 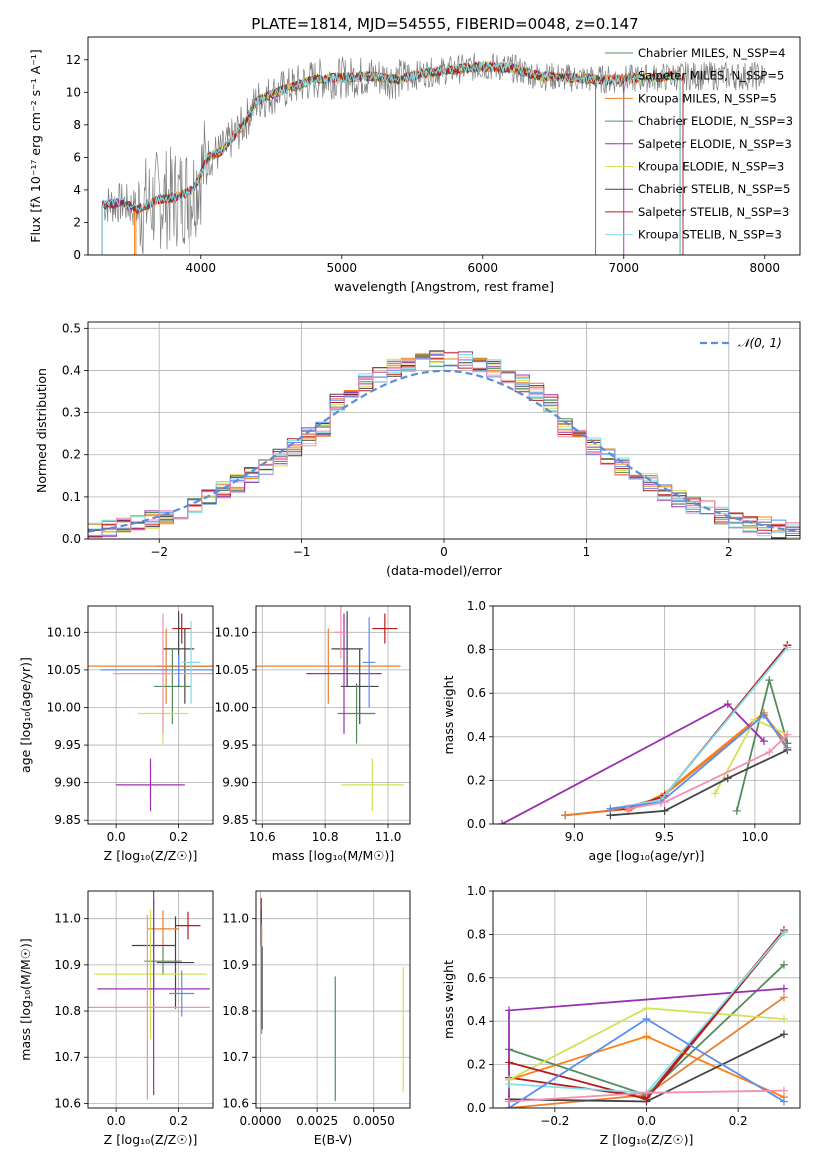 What do you see at coordinates (647, 855) in the screenshot?
I see `weight-vs-age-x-axis-label: age [log₁₀(age/yr)]` at bounding box center [647, 855].